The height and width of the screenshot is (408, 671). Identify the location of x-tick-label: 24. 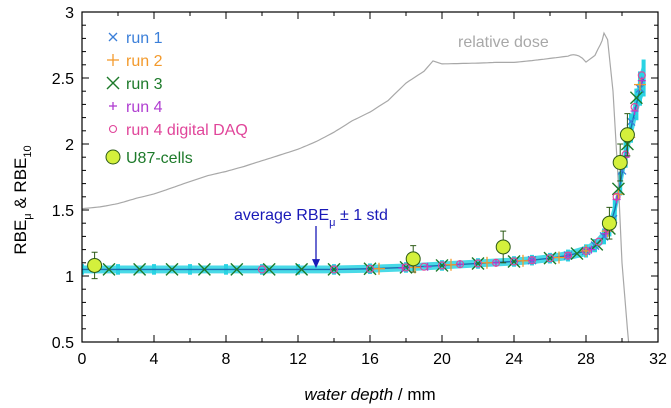
(514, 359).